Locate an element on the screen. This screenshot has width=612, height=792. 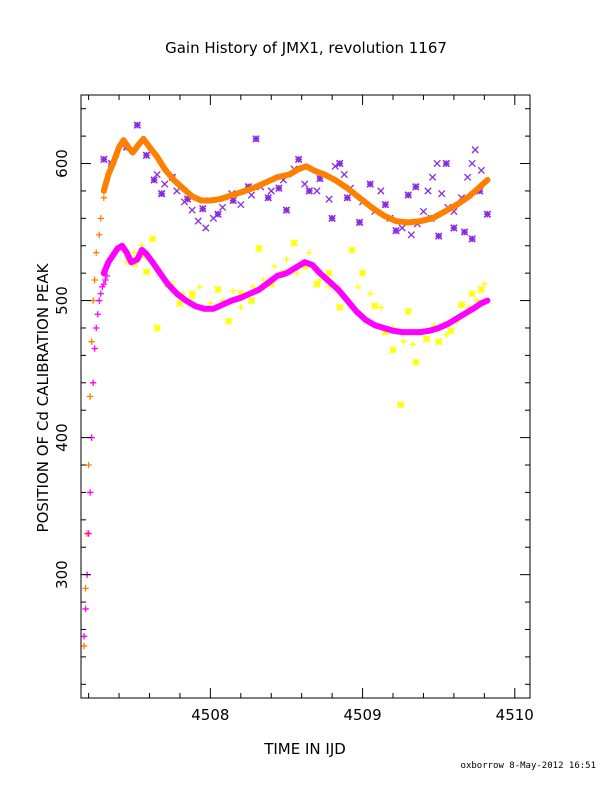
y-tick-label: 300 is located at coordinates (62, 574).